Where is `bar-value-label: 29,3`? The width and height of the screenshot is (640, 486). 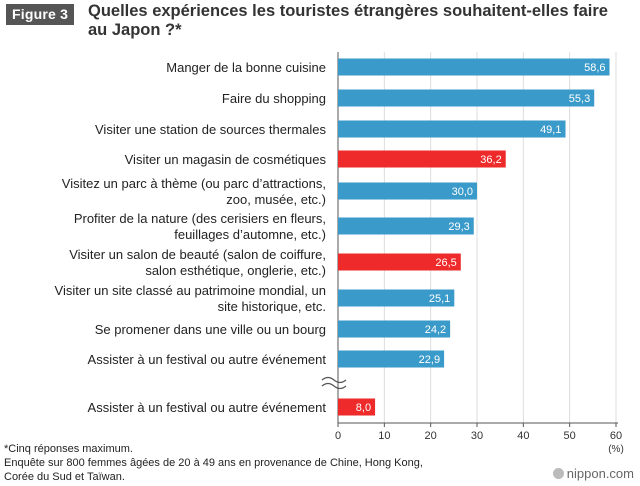 bar-value-label: 29,3 is located at coordinates (458, 227).